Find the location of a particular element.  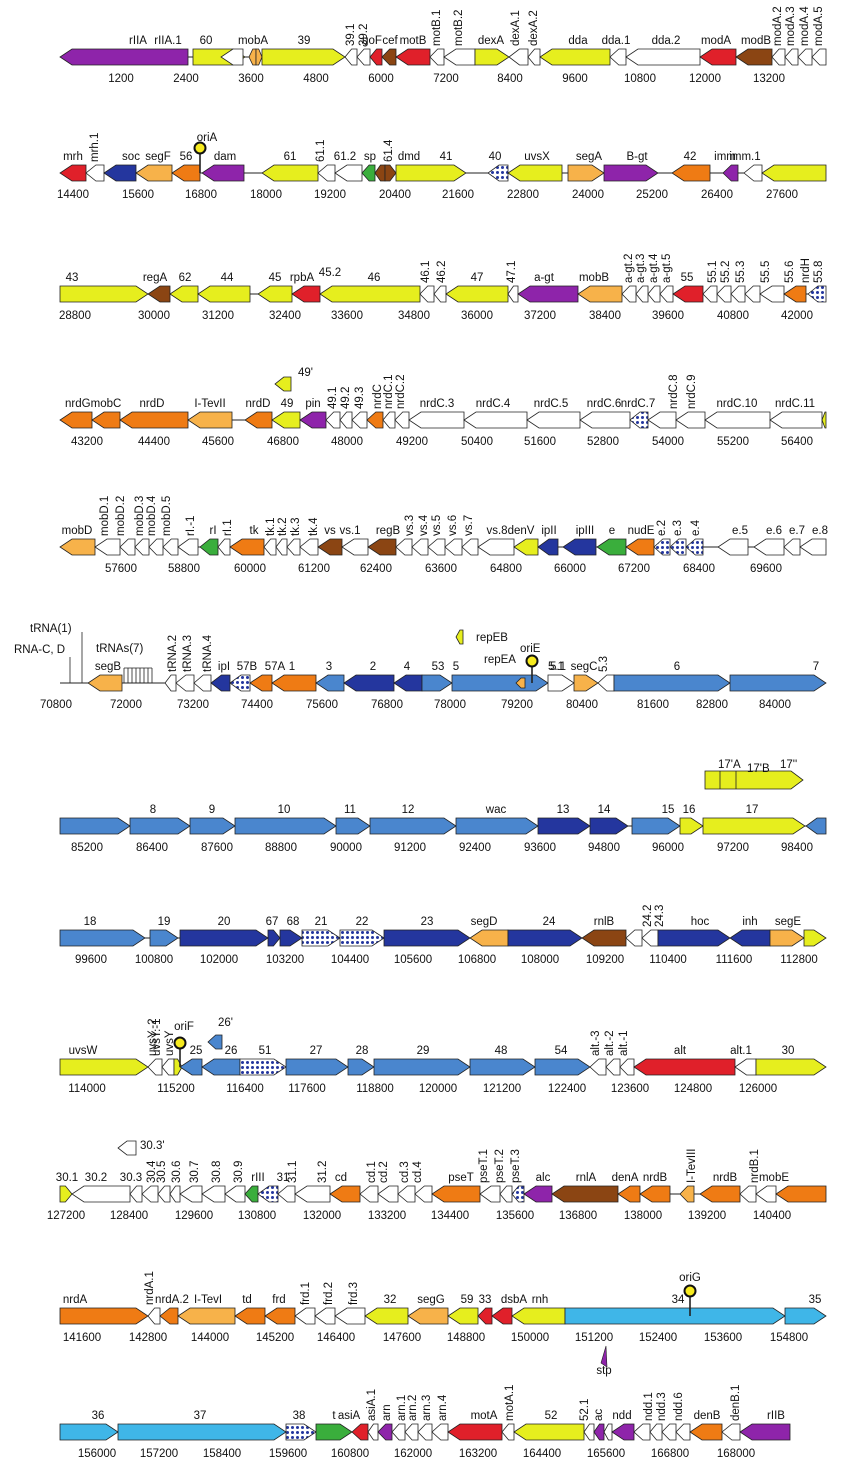

coordinate-label: 163200 is located at coordinates (478, 1454).